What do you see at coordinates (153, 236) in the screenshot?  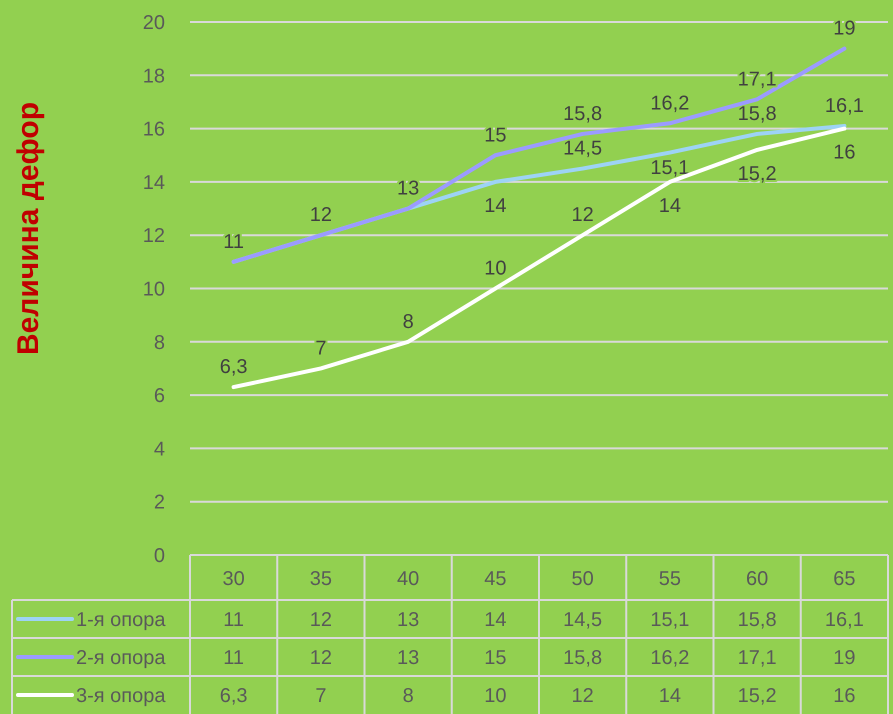 I see `y-tick-label: 12` at bounding box center [153, 236].